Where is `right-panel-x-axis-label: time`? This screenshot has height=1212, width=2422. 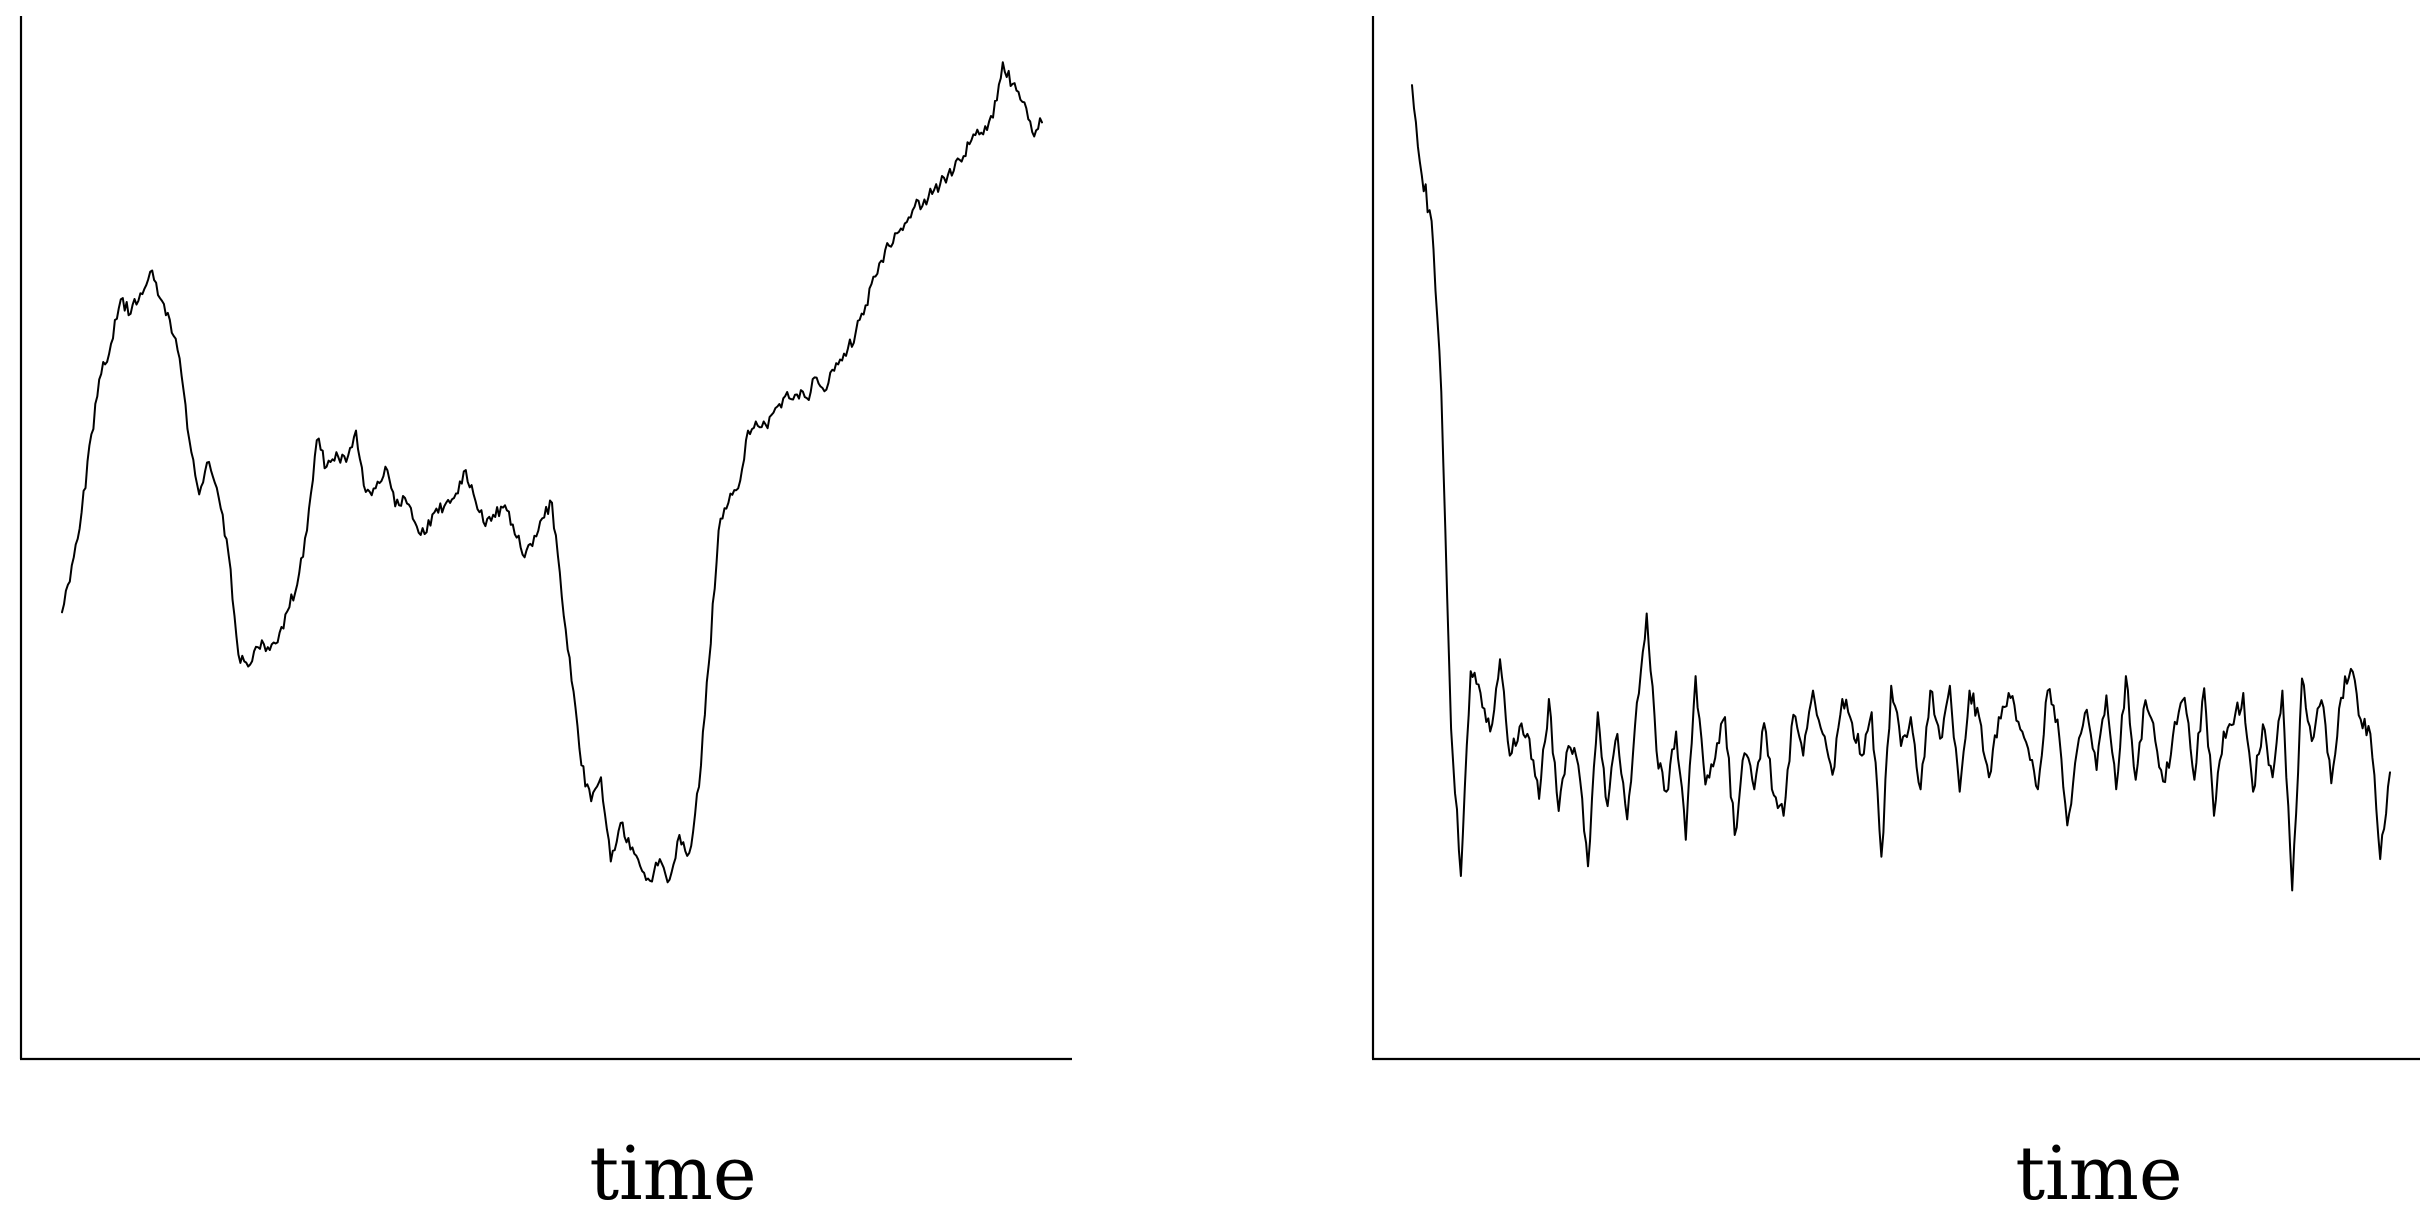 right-panel-x-axis-label: time is located at coordinates (2098, 1171).